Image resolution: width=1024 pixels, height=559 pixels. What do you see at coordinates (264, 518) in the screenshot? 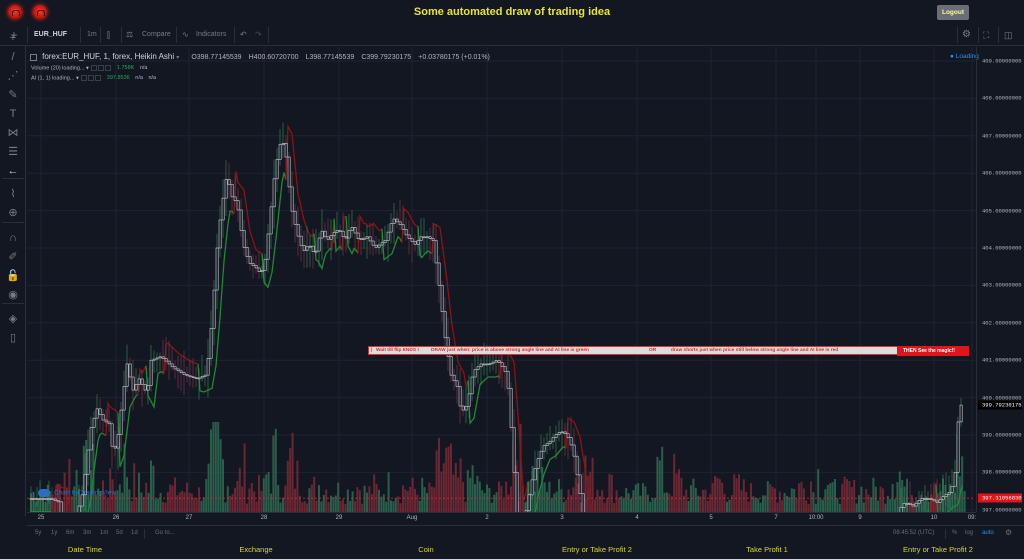
I see `time-tick: 28` at bounding box center [264, 518].